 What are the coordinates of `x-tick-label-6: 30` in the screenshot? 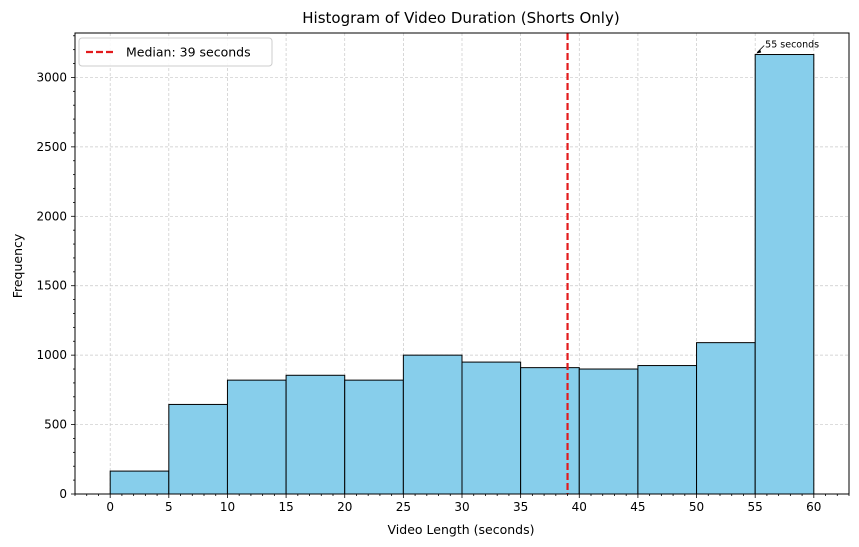 It's located at (461, 507).